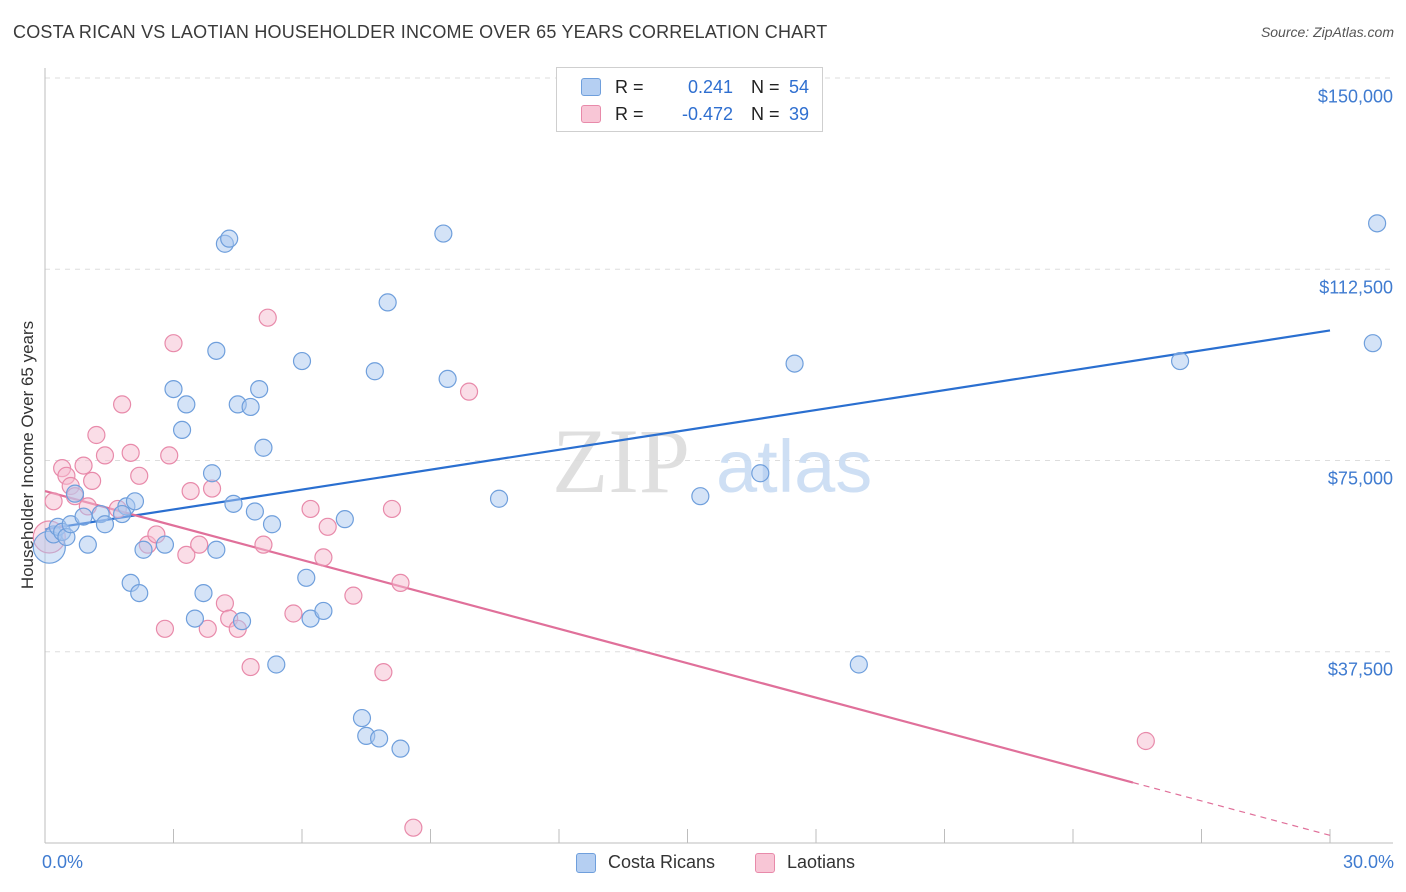  I want to click on watermark-zip: ZIP, so click(621, 461).